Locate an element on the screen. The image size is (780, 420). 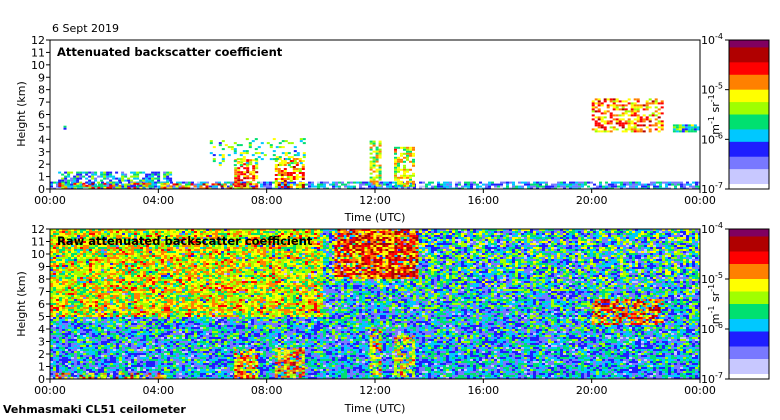
y-axis-label: Height (km) is located at coordinates (21, 114).